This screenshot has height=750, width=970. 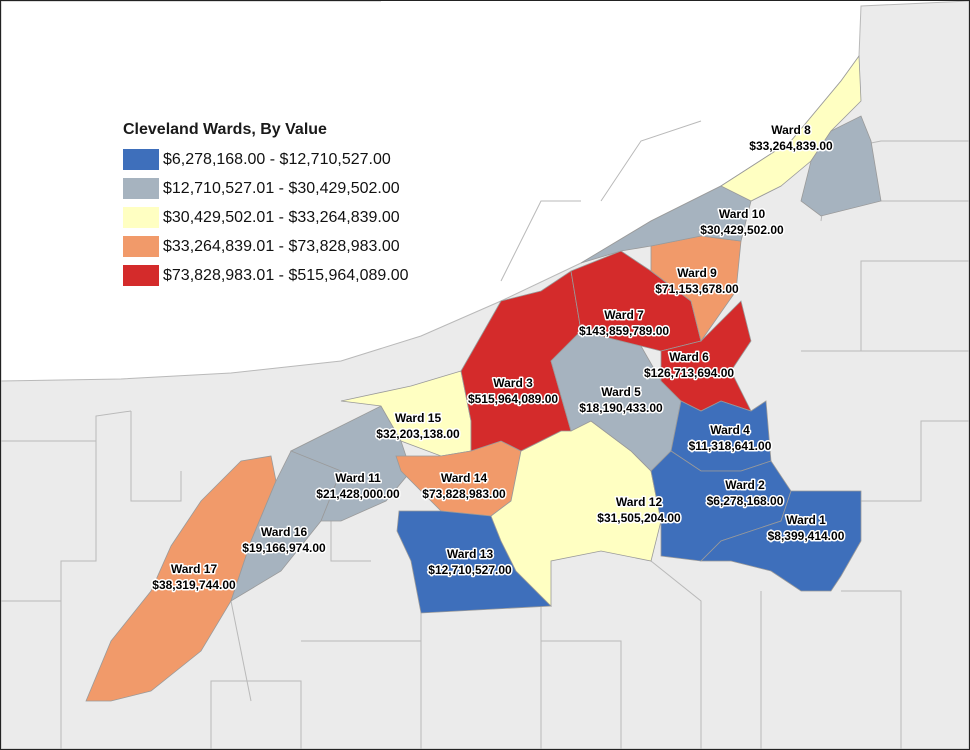 What do you see at coordinates (806, 520) in the screenshot?
I see `ward-1-name: Ward 1` at bounding box center [806, 520].